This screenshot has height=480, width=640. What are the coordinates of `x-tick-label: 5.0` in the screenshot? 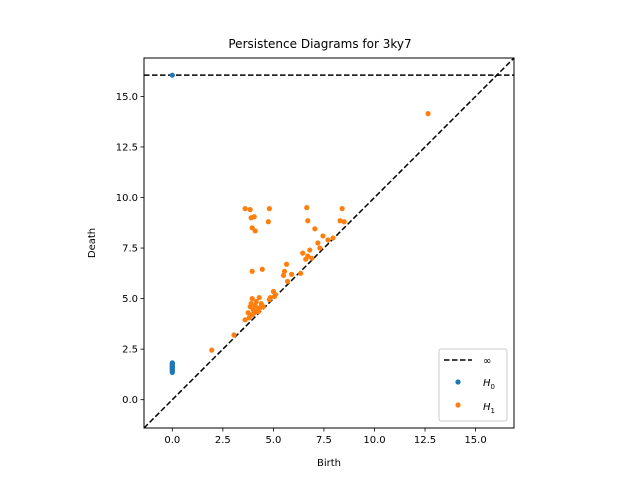 It's located at (273, 440).